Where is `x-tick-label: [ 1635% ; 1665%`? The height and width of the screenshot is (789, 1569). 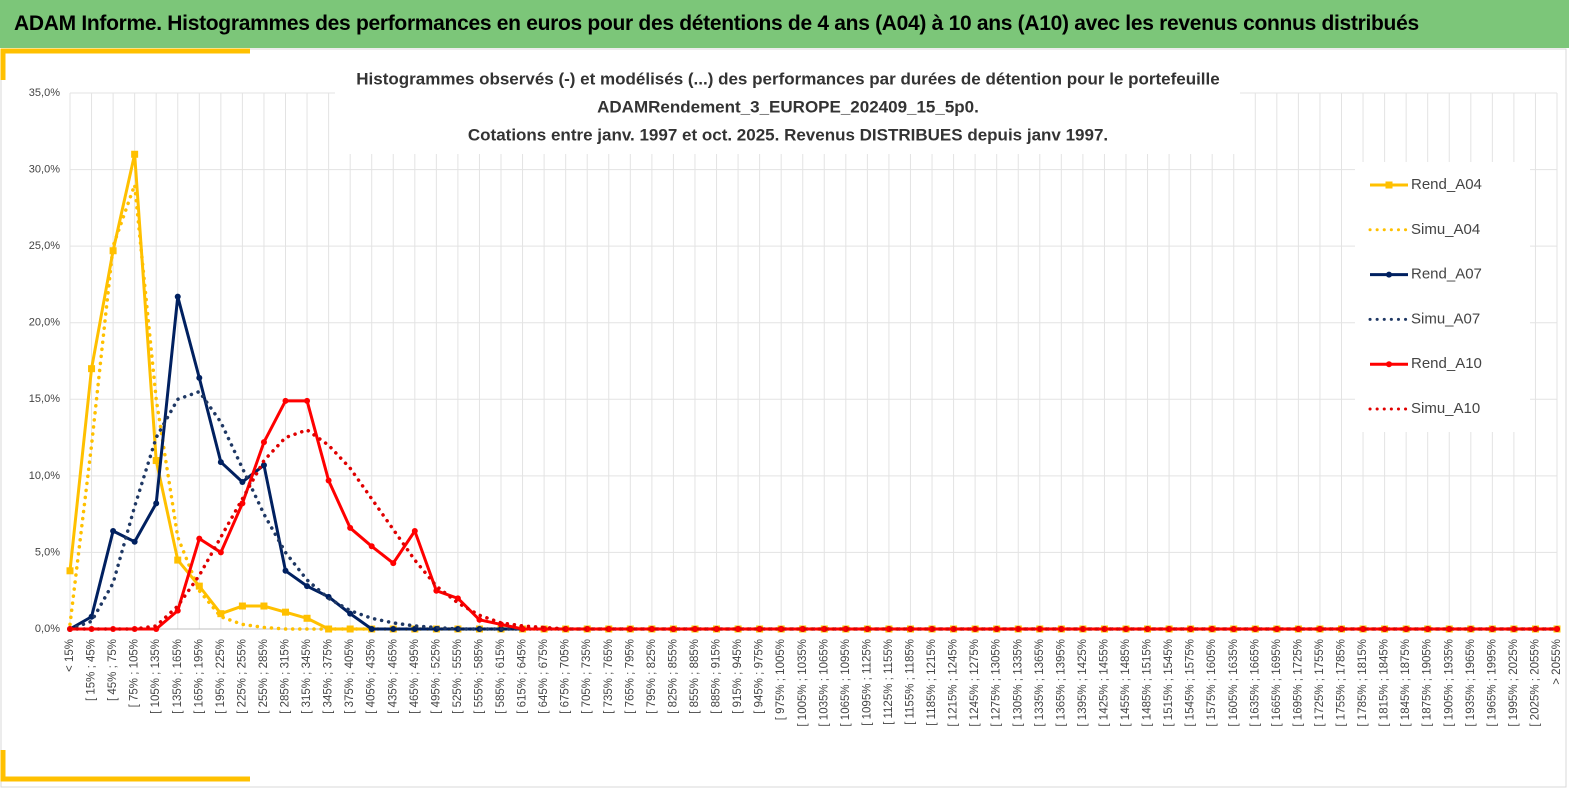 x-tick-label: [ 1635% ; 1665% is located at coordinates (1255, 683).